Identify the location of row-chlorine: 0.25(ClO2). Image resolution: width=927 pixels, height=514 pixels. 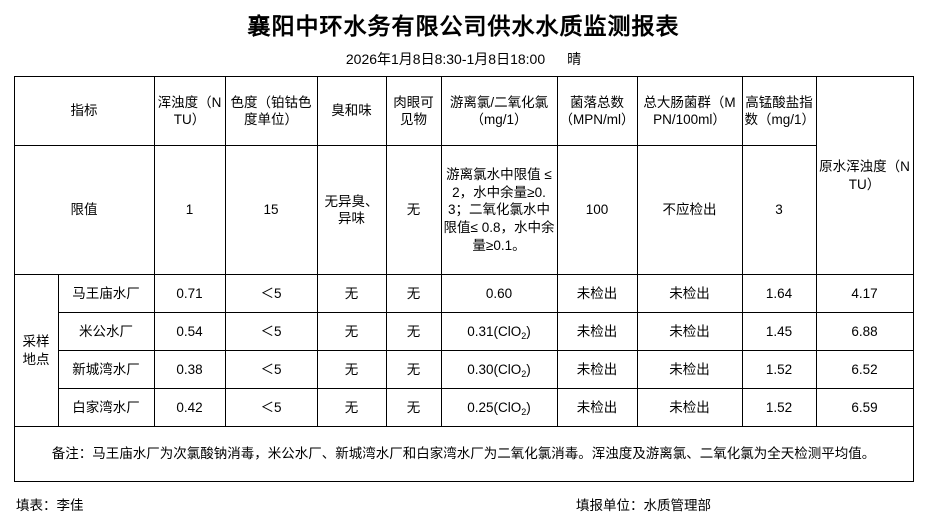
(499, 408).